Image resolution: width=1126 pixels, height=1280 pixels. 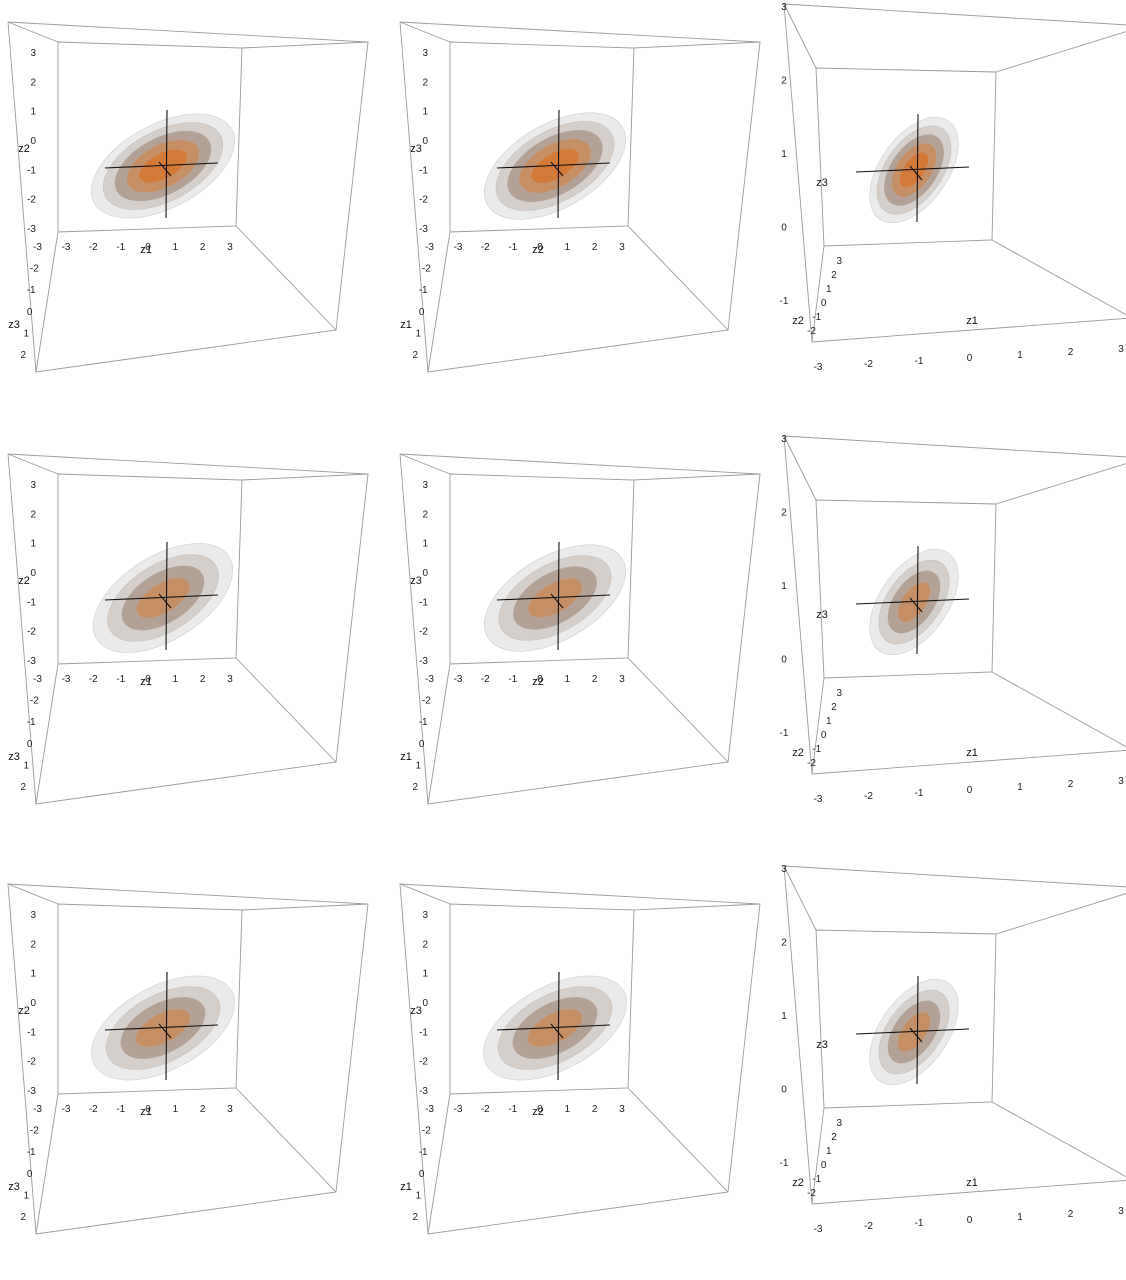 I want to click on v-axis-label: z2, so click(x=24, y=581).